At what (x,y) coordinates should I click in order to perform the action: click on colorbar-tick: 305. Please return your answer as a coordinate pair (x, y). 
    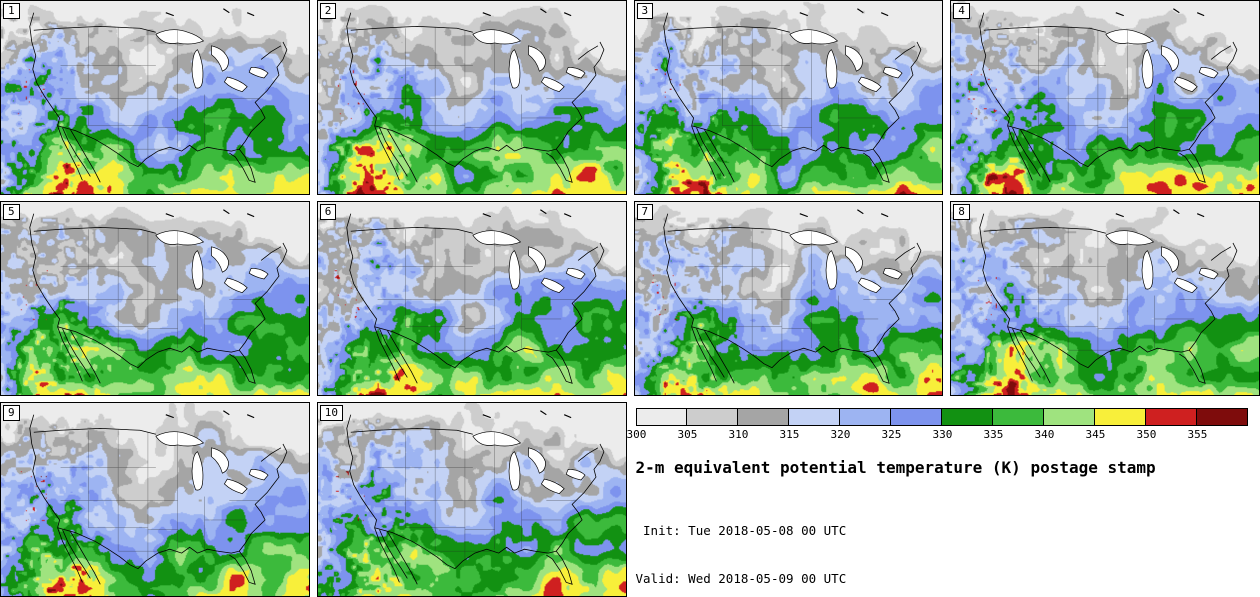
    Looking at the image, I should click on (687, 434).